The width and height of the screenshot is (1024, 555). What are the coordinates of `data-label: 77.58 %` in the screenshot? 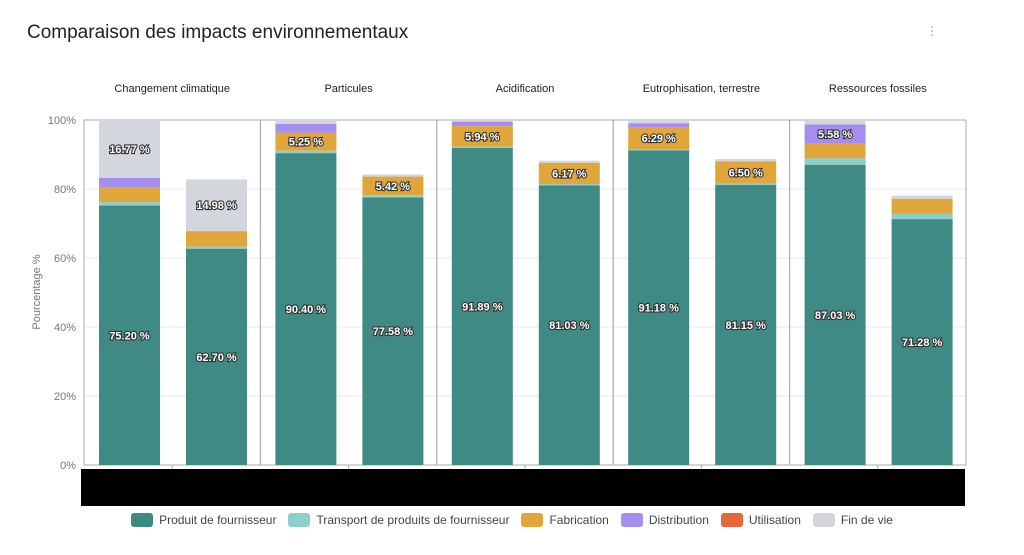 It's located at (393, 332).